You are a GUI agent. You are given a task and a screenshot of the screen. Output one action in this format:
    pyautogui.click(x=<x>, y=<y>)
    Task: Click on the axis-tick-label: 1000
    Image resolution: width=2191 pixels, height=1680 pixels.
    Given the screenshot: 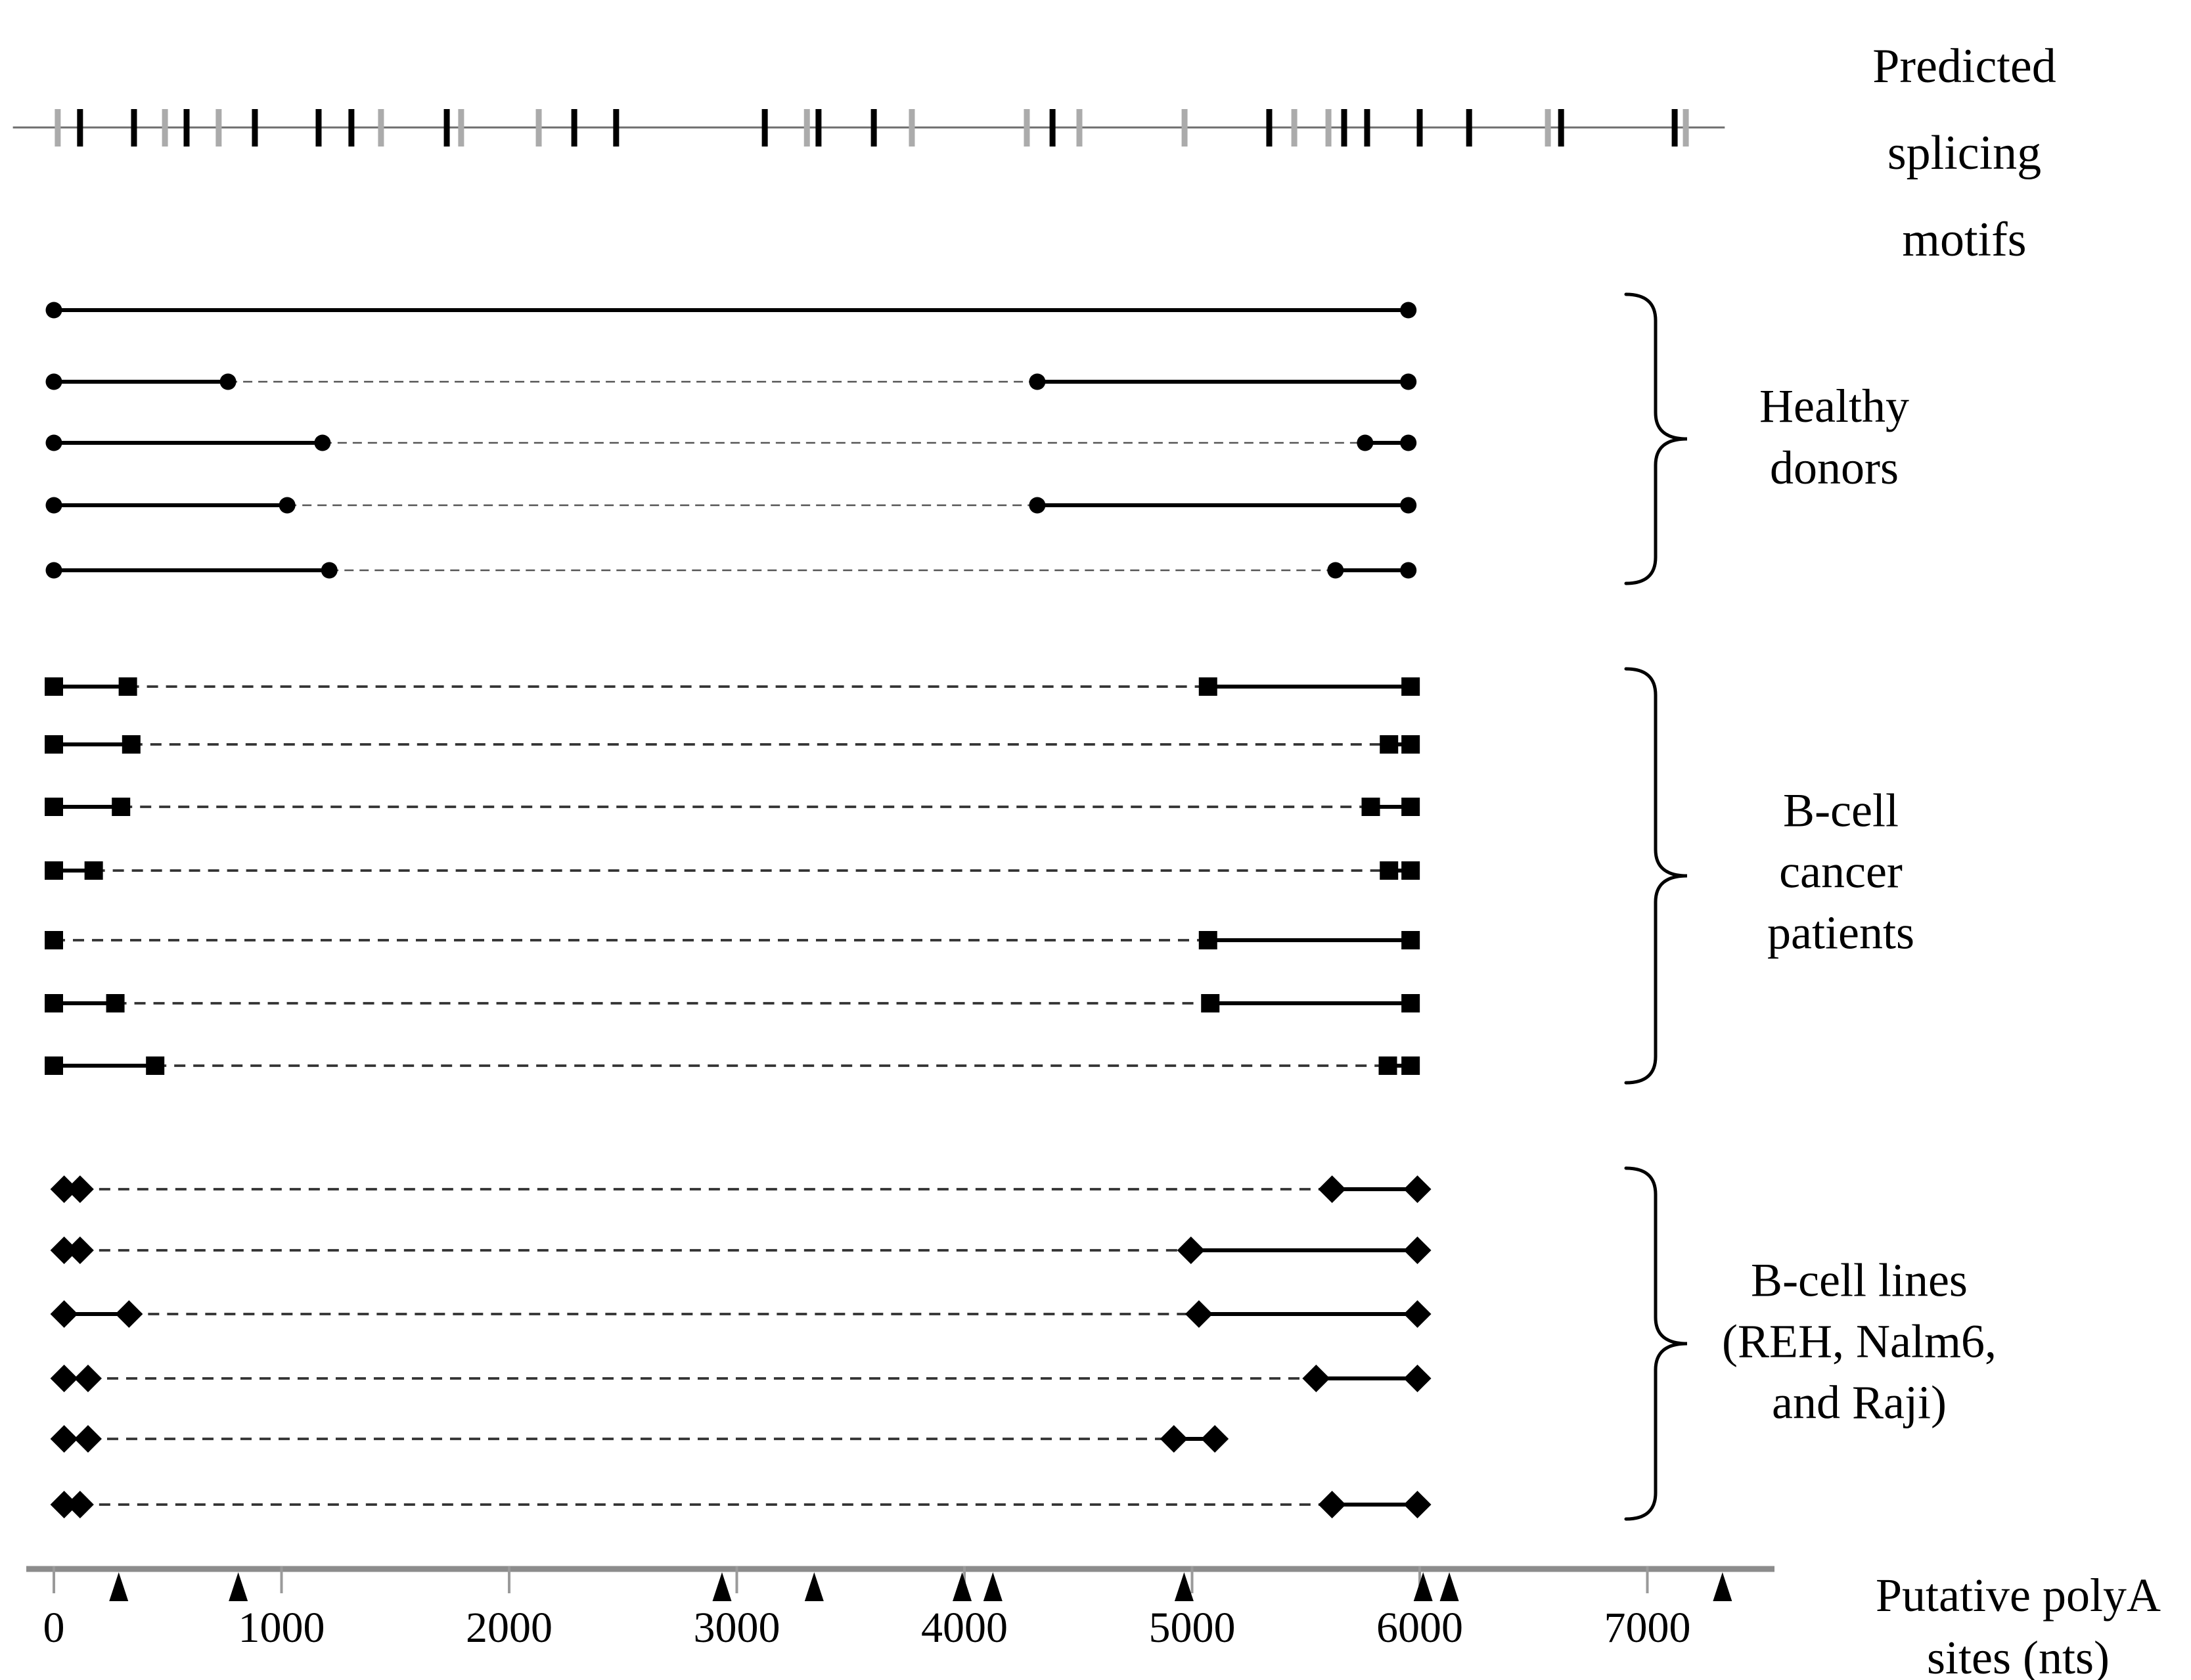 What is the action you would take?
    pyautogui.click(x=281, y=1628)
    